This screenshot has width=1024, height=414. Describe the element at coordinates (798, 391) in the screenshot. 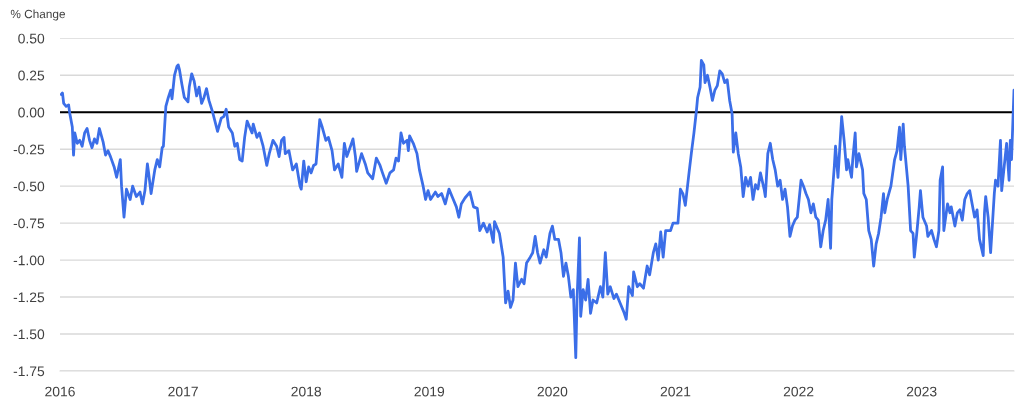

I see `x-tick-label: 2022` at that location.